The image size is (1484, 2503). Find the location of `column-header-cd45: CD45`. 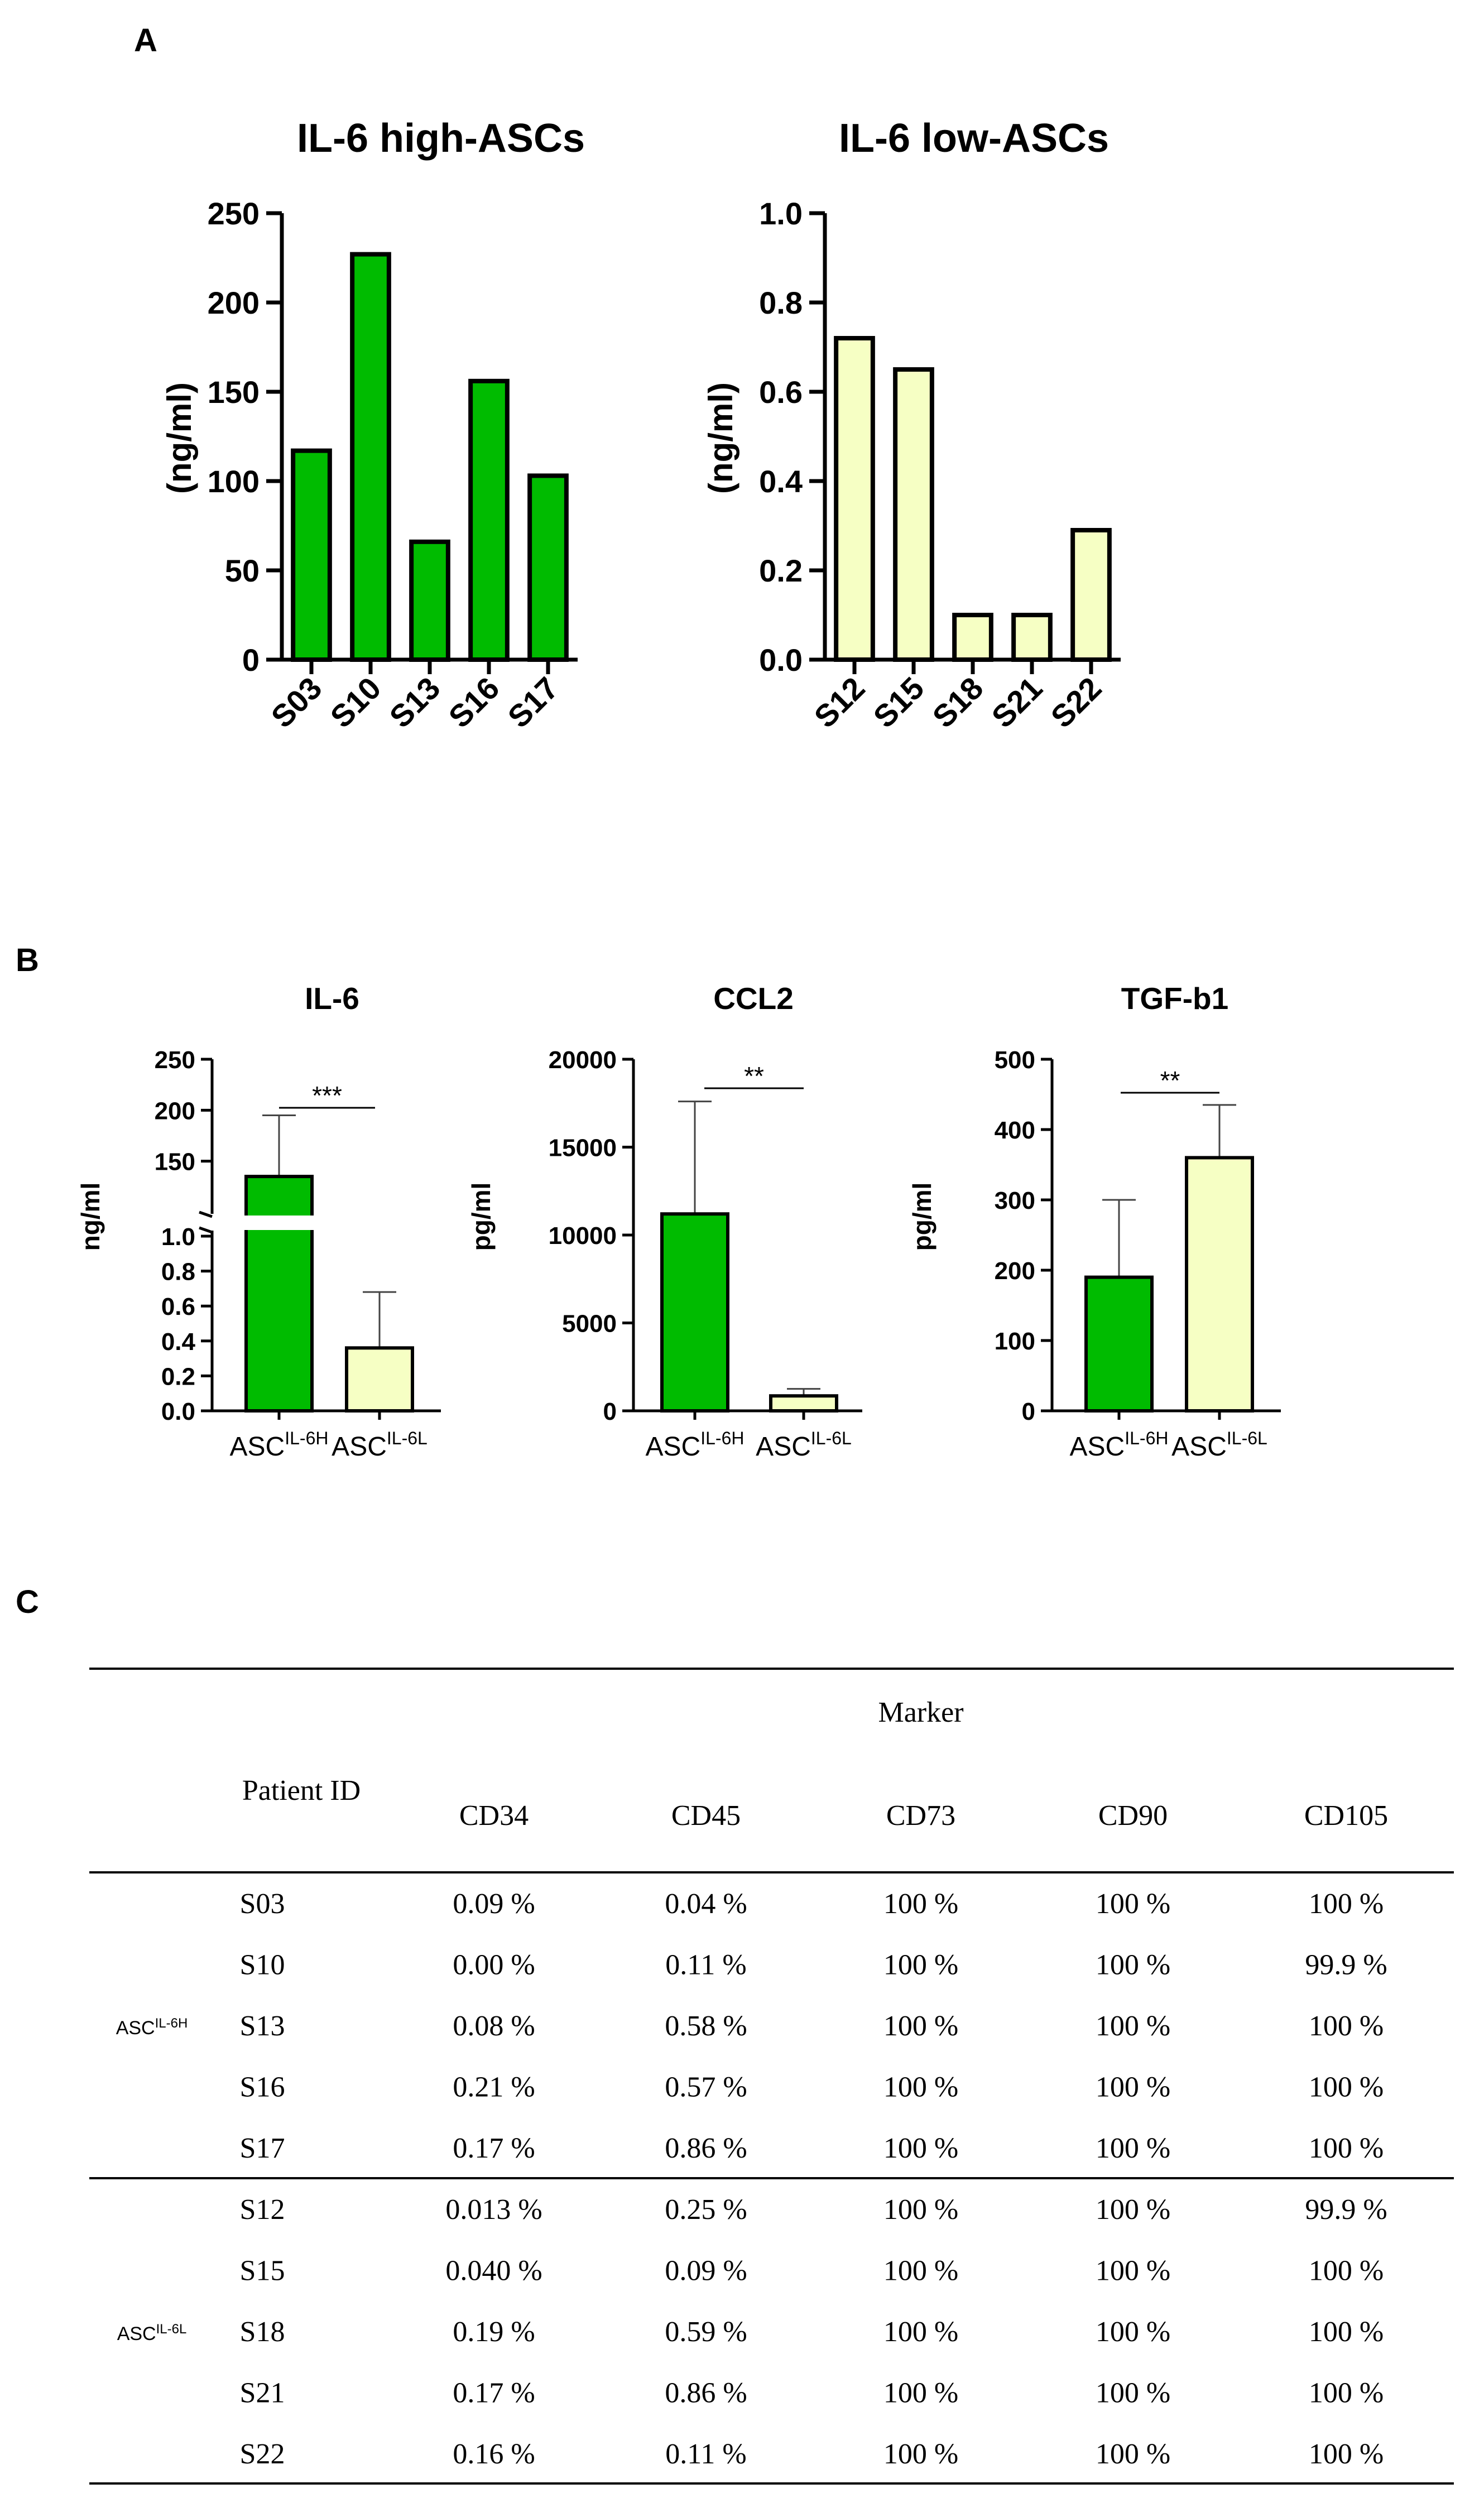

column-header-cd45: CD45 is located at coordinates (706, 1816).